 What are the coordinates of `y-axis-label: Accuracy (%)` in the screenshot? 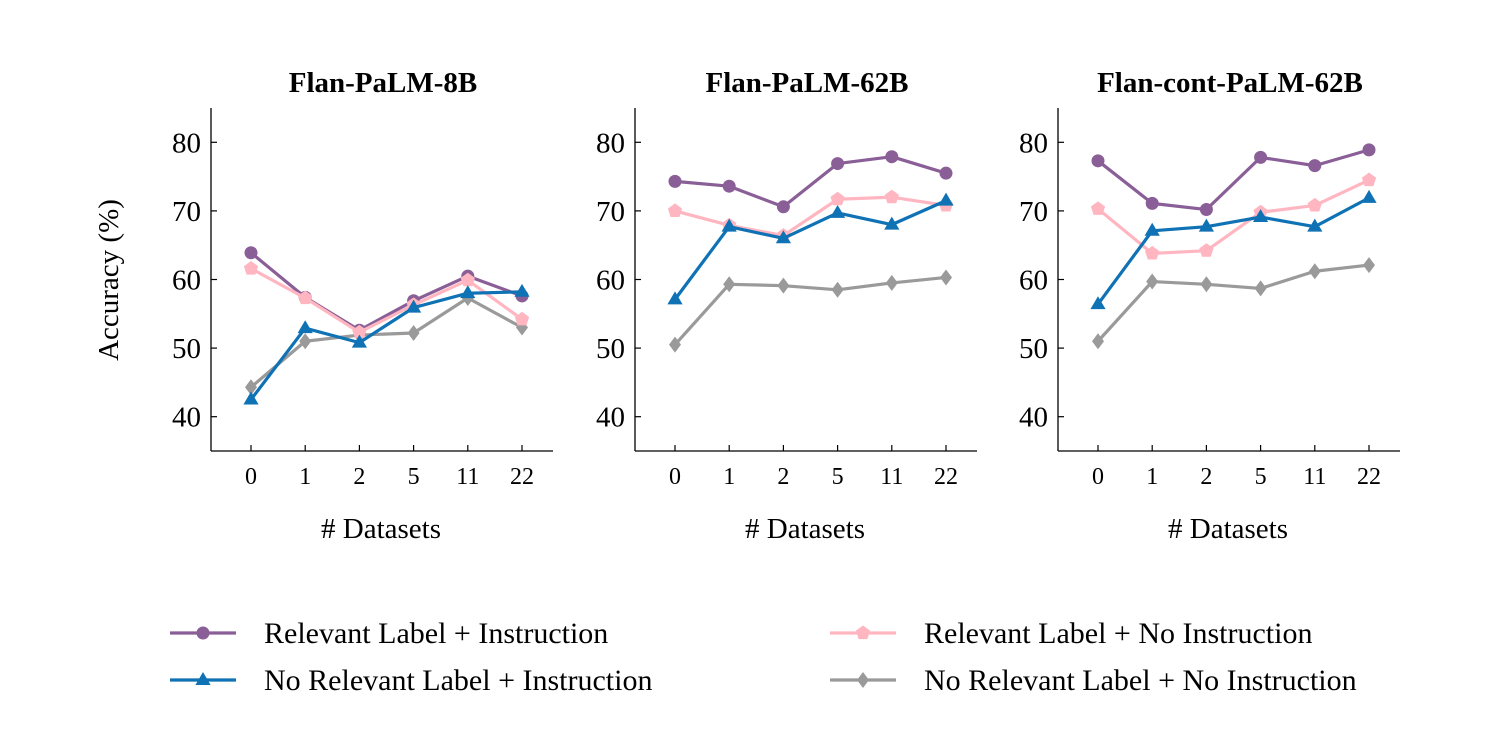 It's located at (109, 280).